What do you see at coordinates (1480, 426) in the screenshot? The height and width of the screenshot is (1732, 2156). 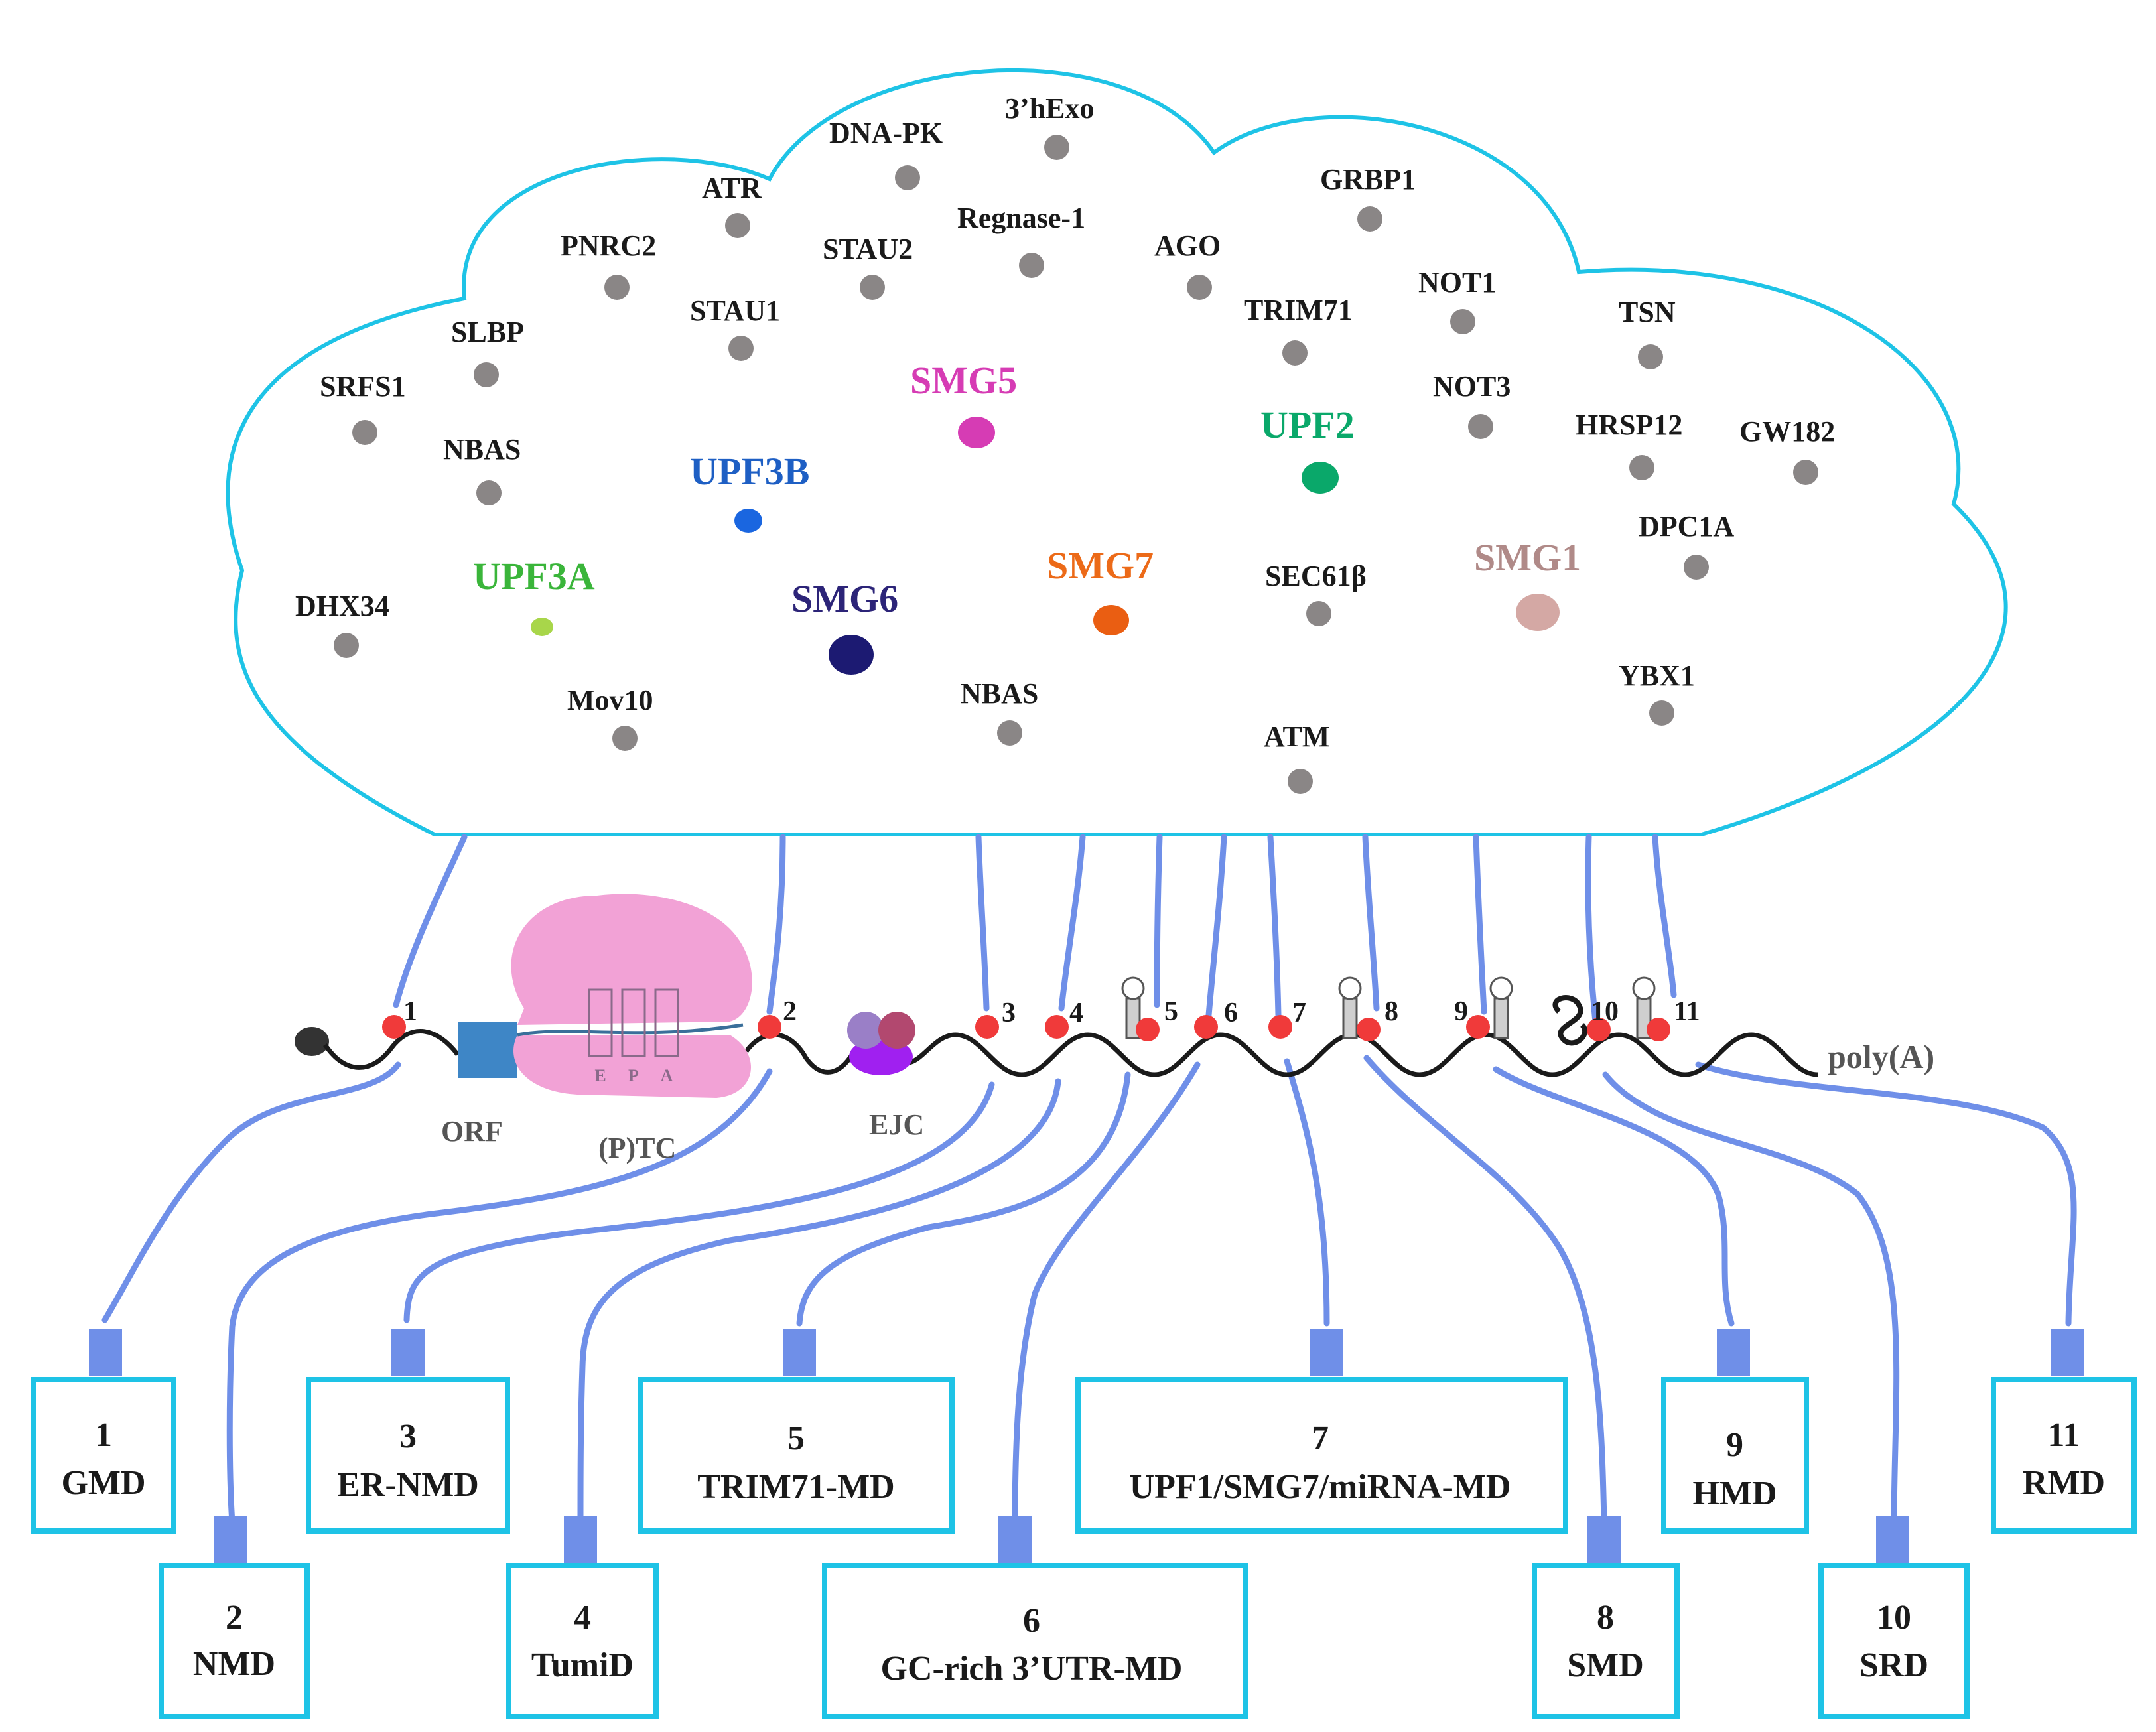 I see `protein-dot-not3` at bounding box center [1480, 426].